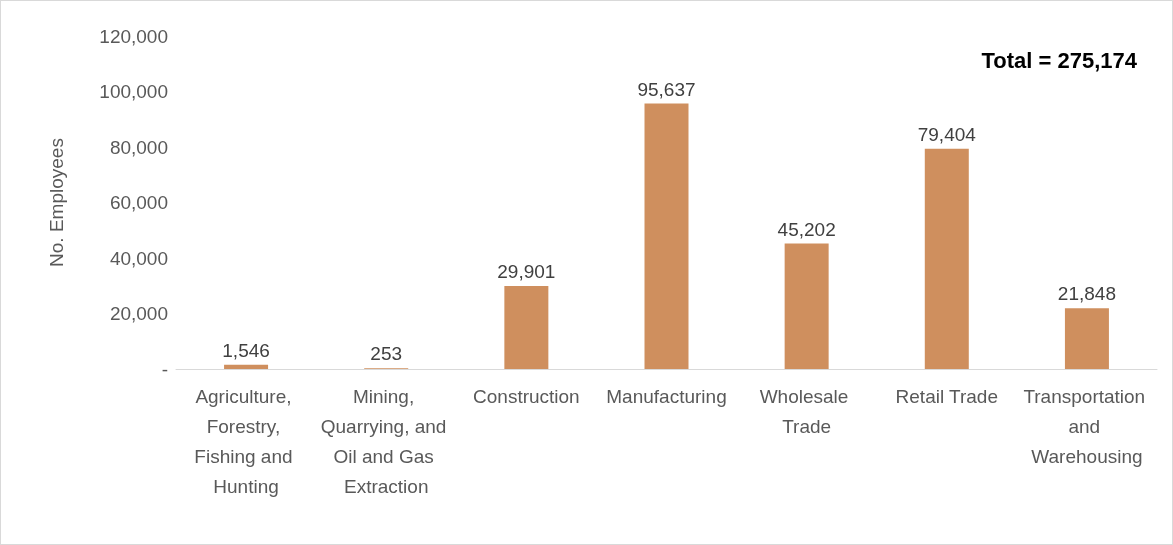 This screenshot has width=1173, height=545. Describe the element at coordinates (133, 91) in the screenshot. I see `y-tick-label: 100,000` at that location.